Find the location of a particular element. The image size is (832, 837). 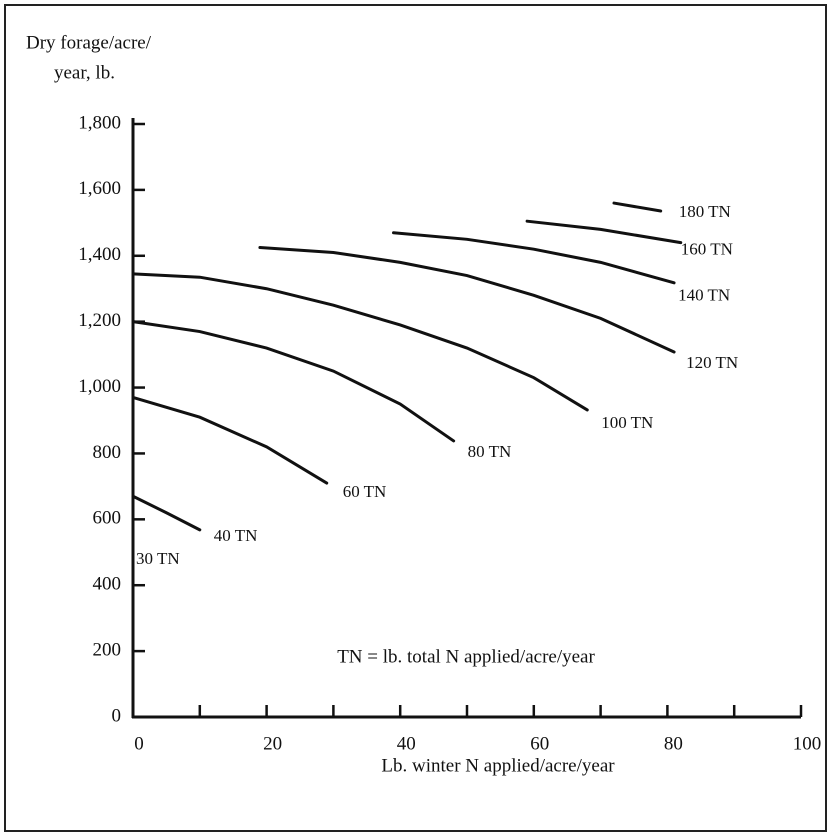

annotation: 30 TN is located at coordinates (158, 558).